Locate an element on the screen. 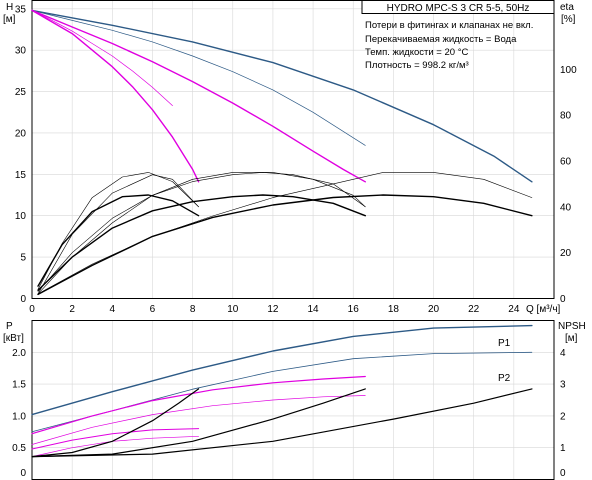 The image size is (592, 480). top-y2-tick-label: 40 is located at coordinates (566, 207).